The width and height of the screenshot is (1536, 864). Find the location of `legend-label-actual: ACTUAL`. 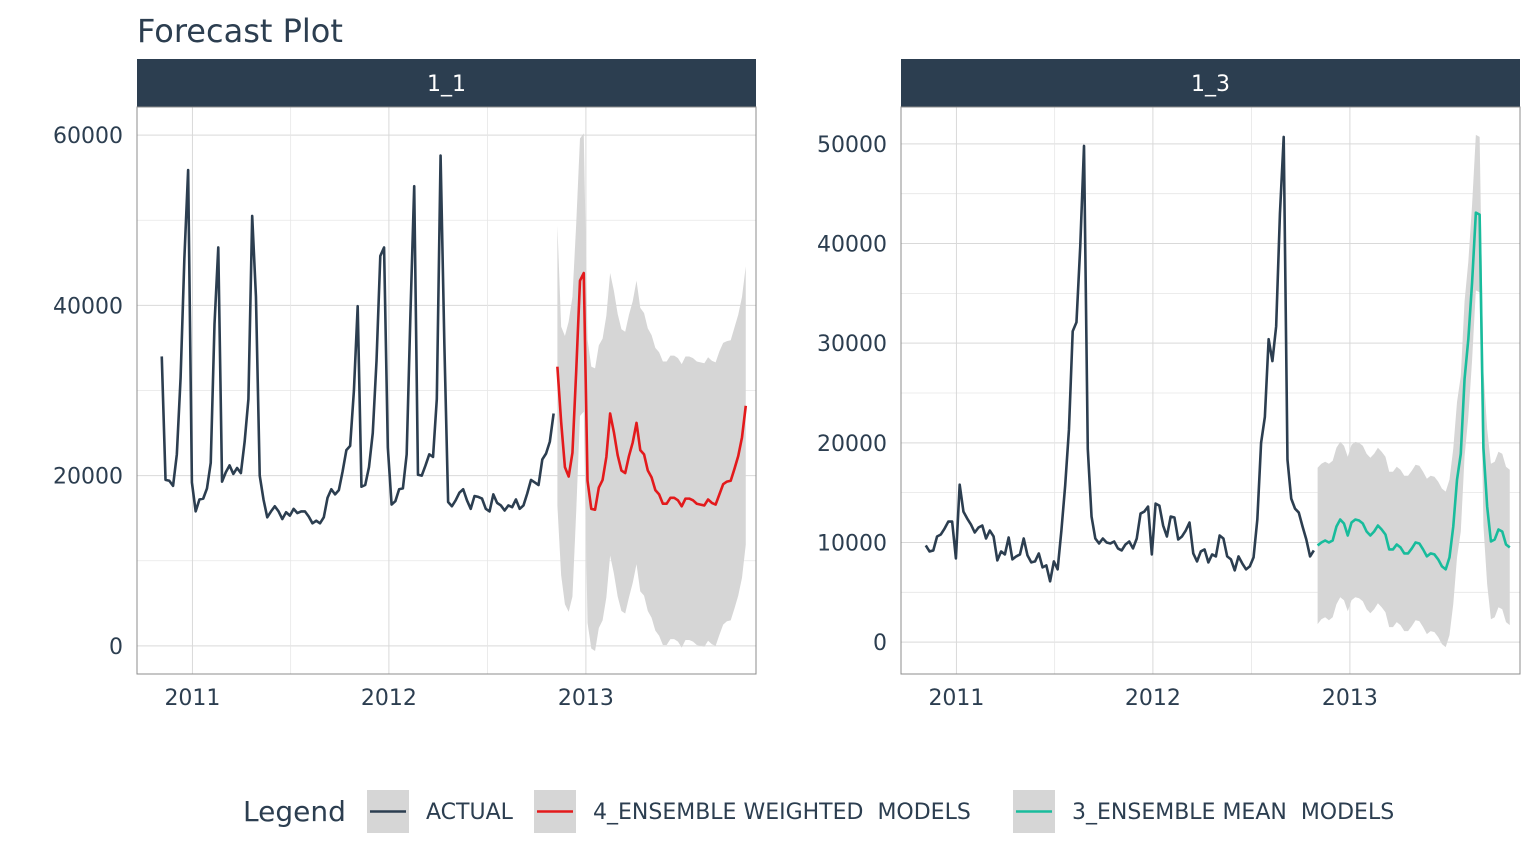

legend-label-actual: ACTUAL is located at coordinates (470, 812).